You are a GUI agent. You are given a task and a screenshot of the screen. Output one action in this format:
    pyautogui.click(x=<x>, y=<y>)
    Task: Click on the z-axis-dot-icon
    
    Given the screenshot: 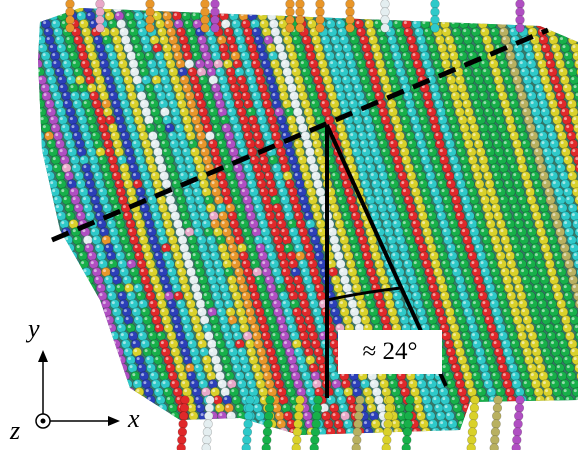 What is the action you would take?
    pyautogui.click(x=43, y=421)
    